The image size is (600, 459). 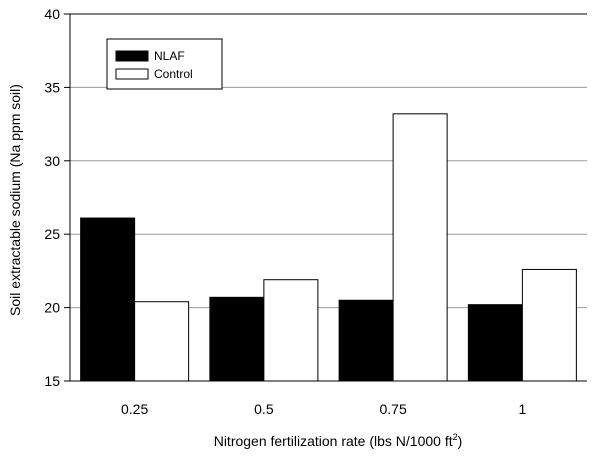 I want to click on legend: NLAF Control, so click(x=164, y=64).